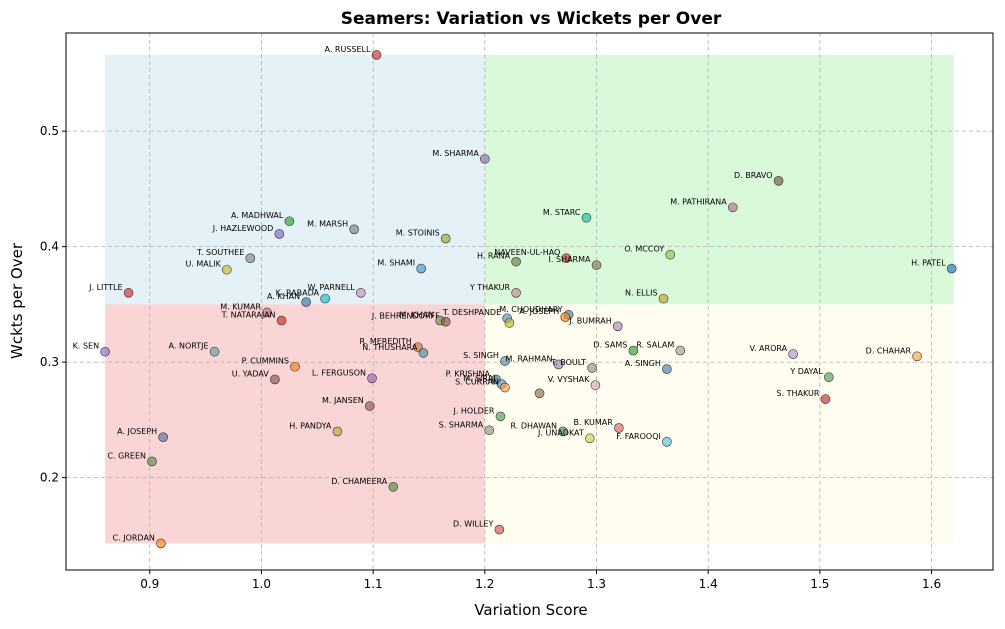 This screenshot has height=629, width=1005. Describe the element at coordinates (298, 293) in the screenshot. I see `point-label: K. RABADA` at that location.